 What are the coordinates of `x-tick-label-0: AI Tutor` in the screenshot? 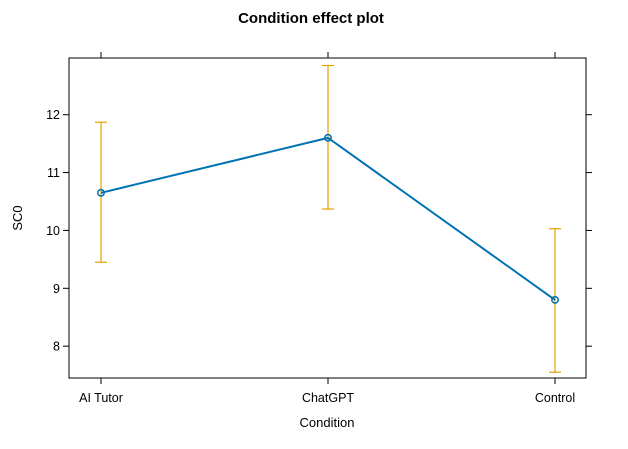 It's located at (101, 398).